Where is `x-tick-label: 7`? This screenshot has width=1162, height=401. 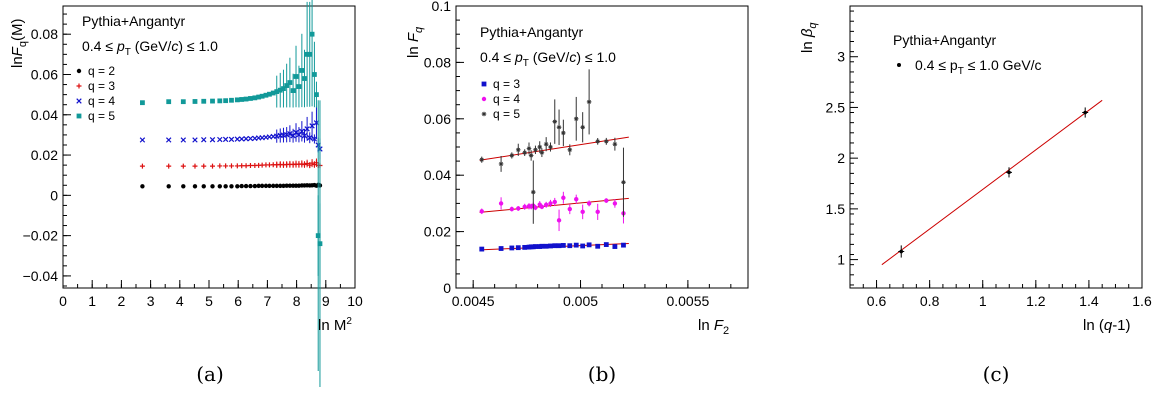
x-tick-label: 7 is located at coordinates (268, 301).